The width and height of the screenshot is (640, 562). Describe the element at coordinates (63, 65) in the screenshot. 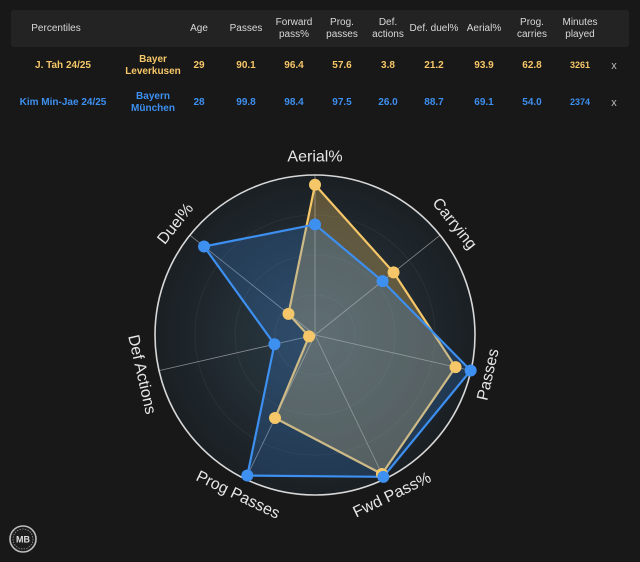

I see `player-name: J. Tah 24/25` at that location.